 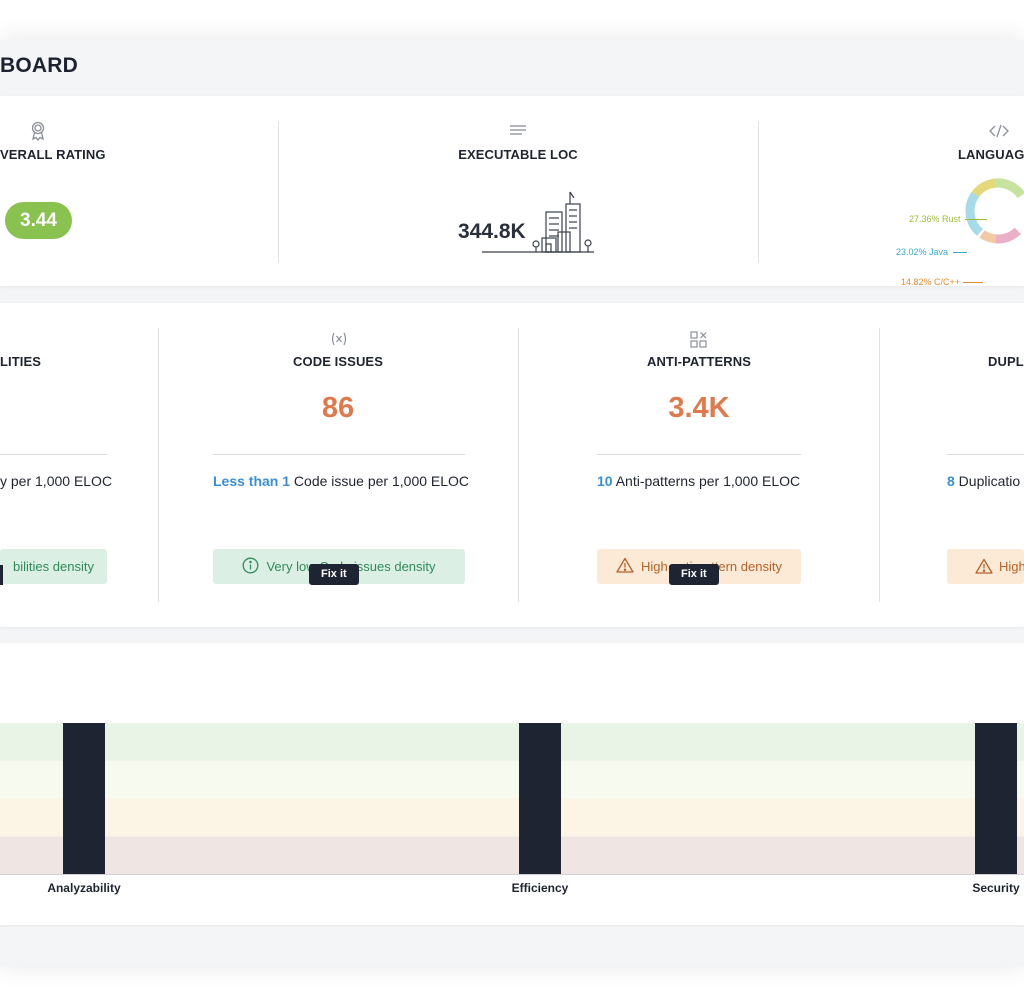 I want to click on duplication-density-number: 8, so click(x=951, y=481).